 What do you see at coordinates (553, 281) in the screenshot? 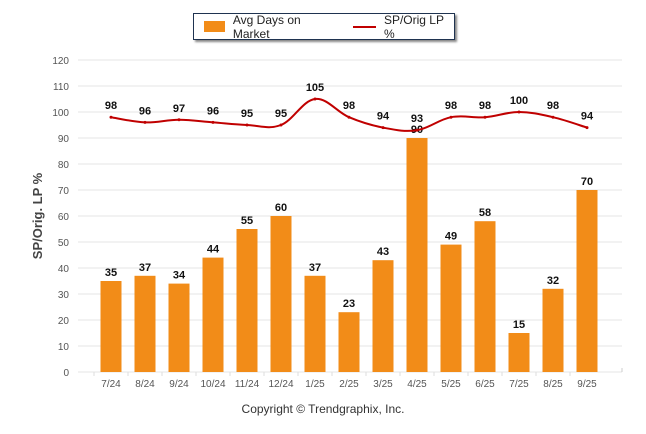
I see `bar-data-label: 32` at bounding box center [553, 281].